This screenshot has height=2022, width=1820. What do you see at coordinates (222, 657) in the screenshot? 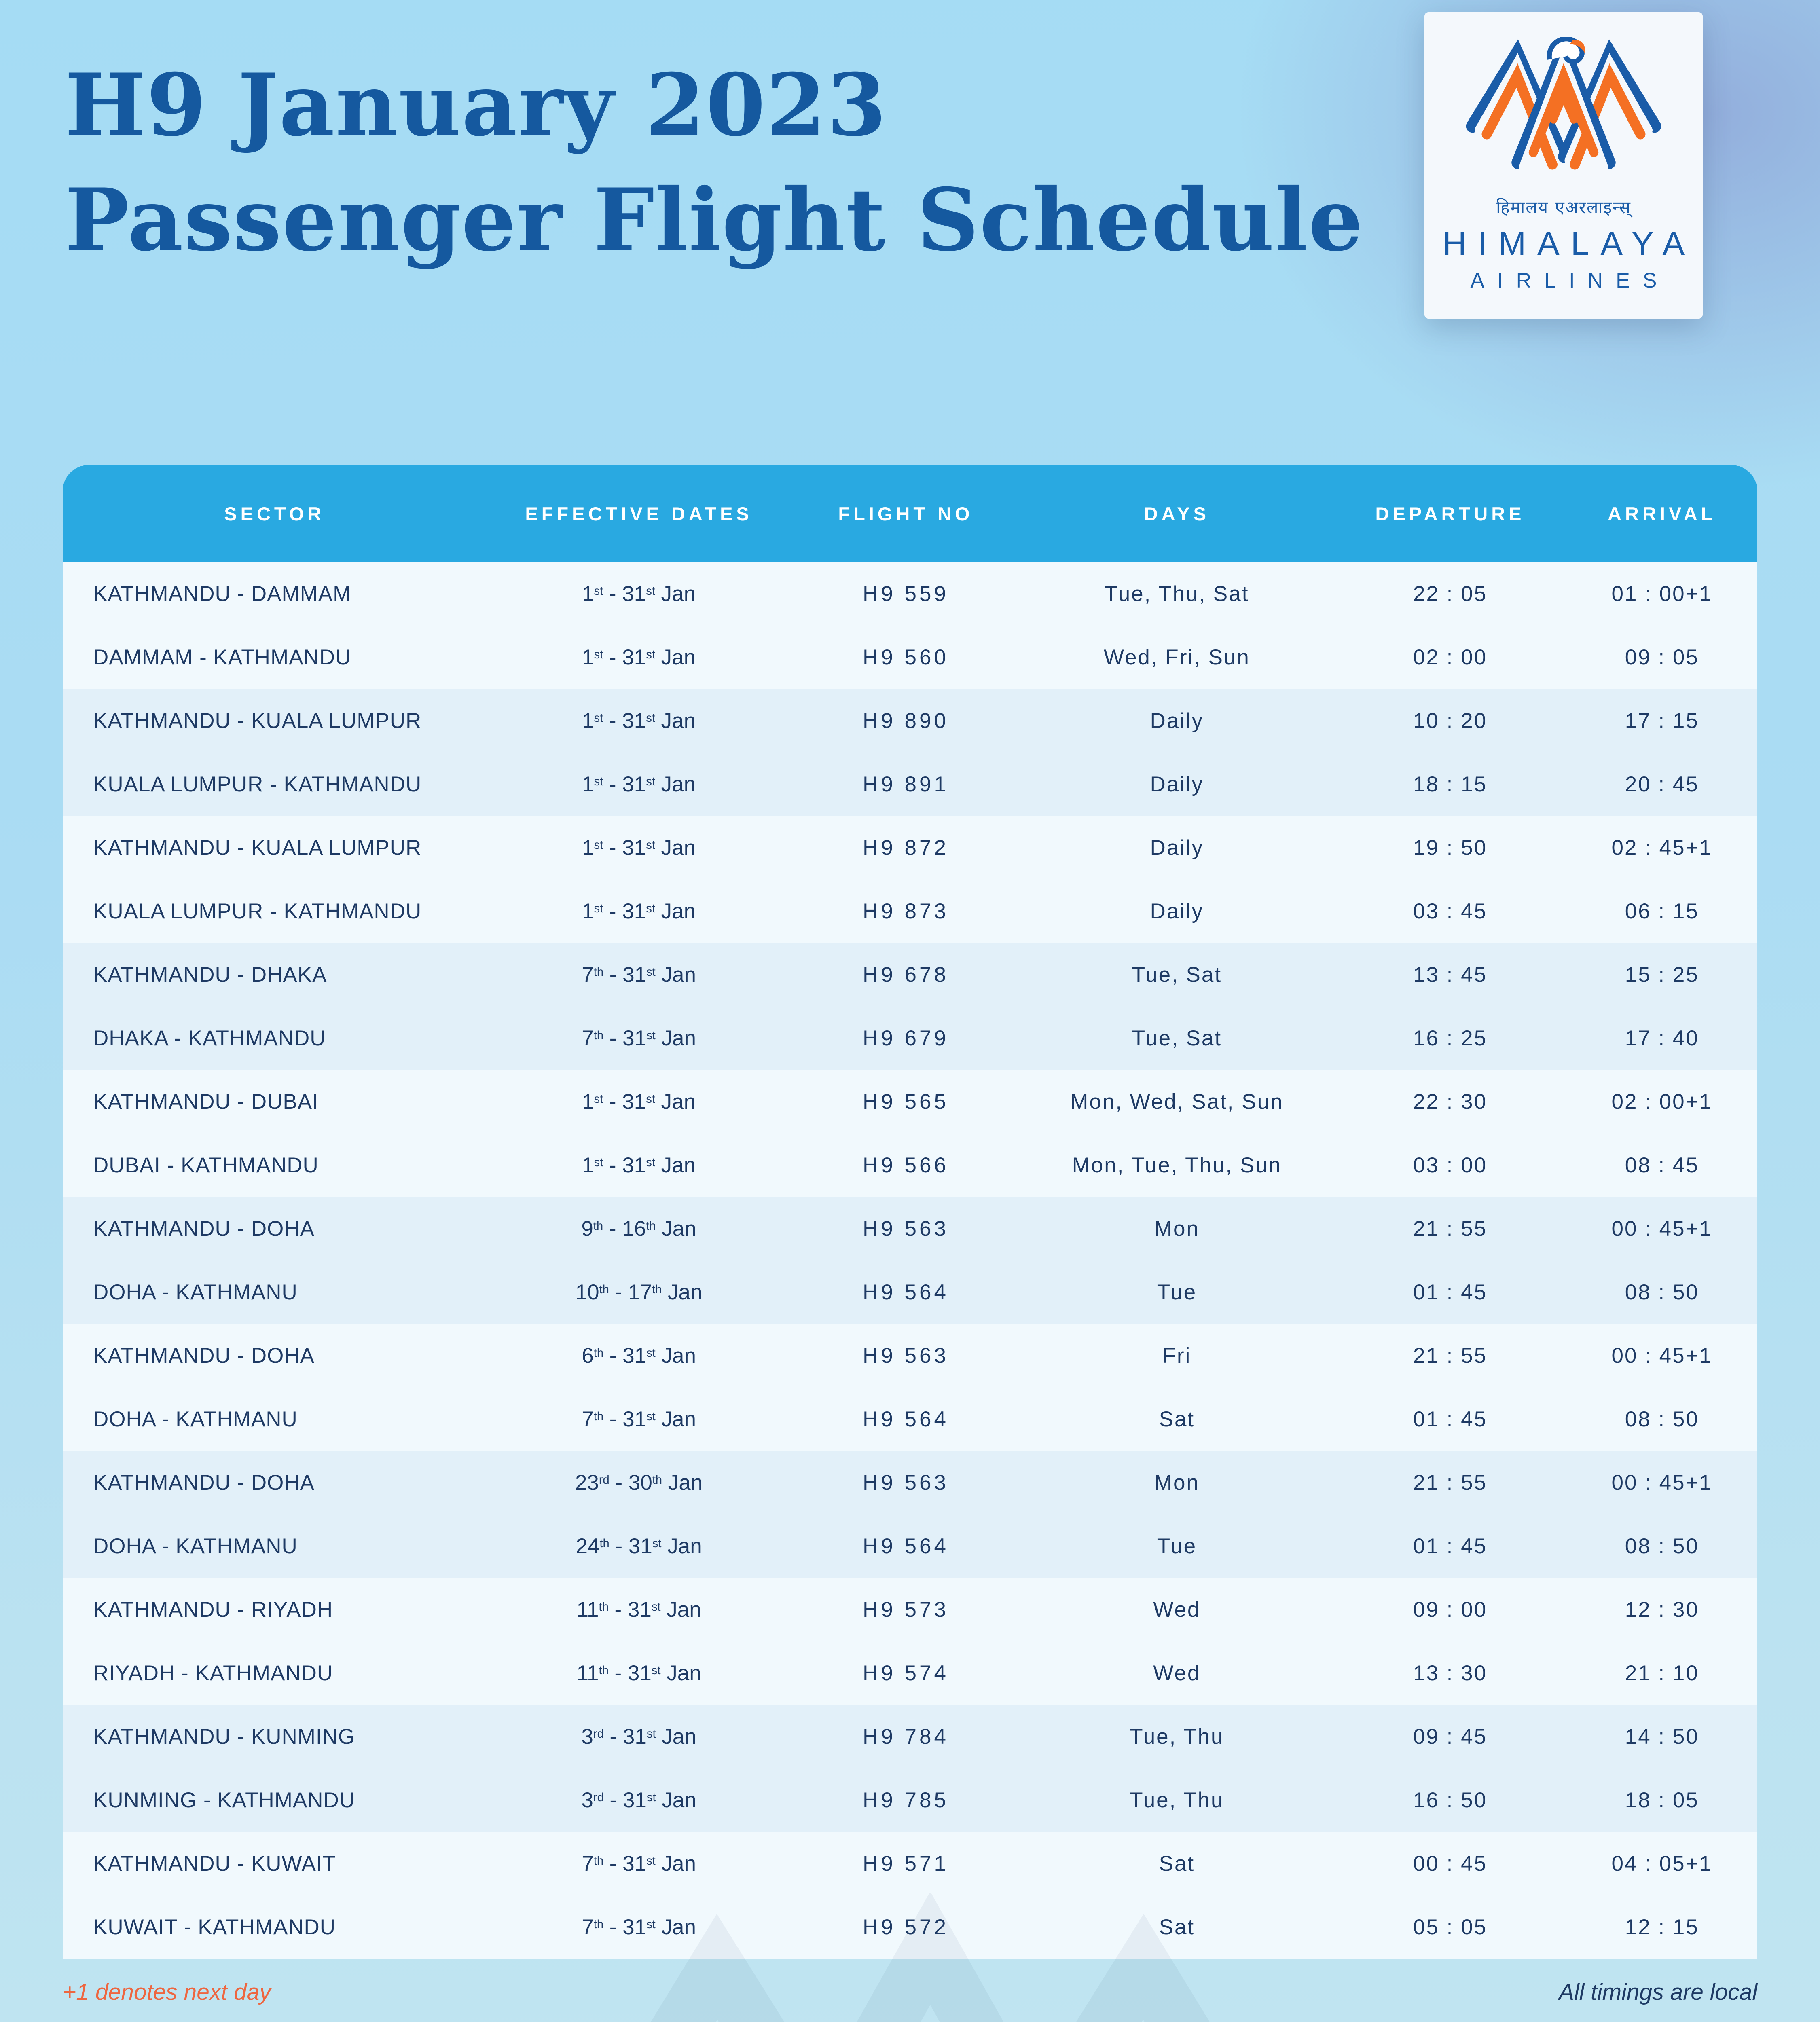
I see `row-sector: DAMMAM - KATHMANDU` at bounding box center [222, 657].